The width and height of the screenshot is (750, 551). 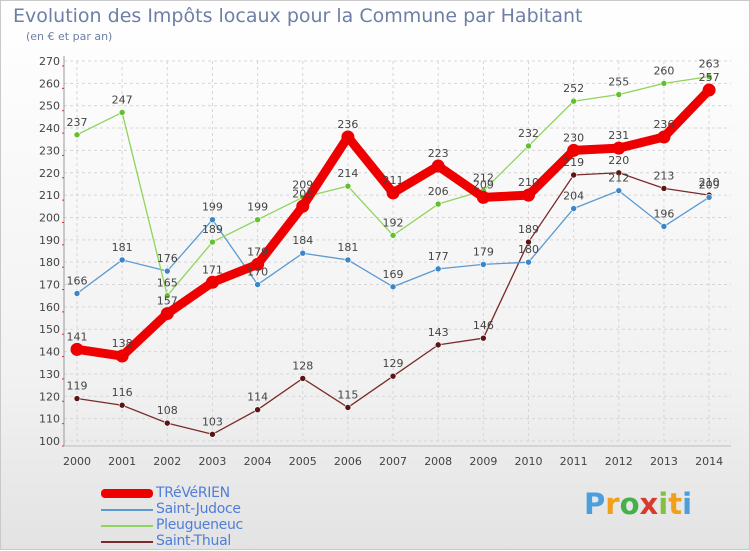 I want to click on x-tick-label: 2013, so click(x=664, y=461).